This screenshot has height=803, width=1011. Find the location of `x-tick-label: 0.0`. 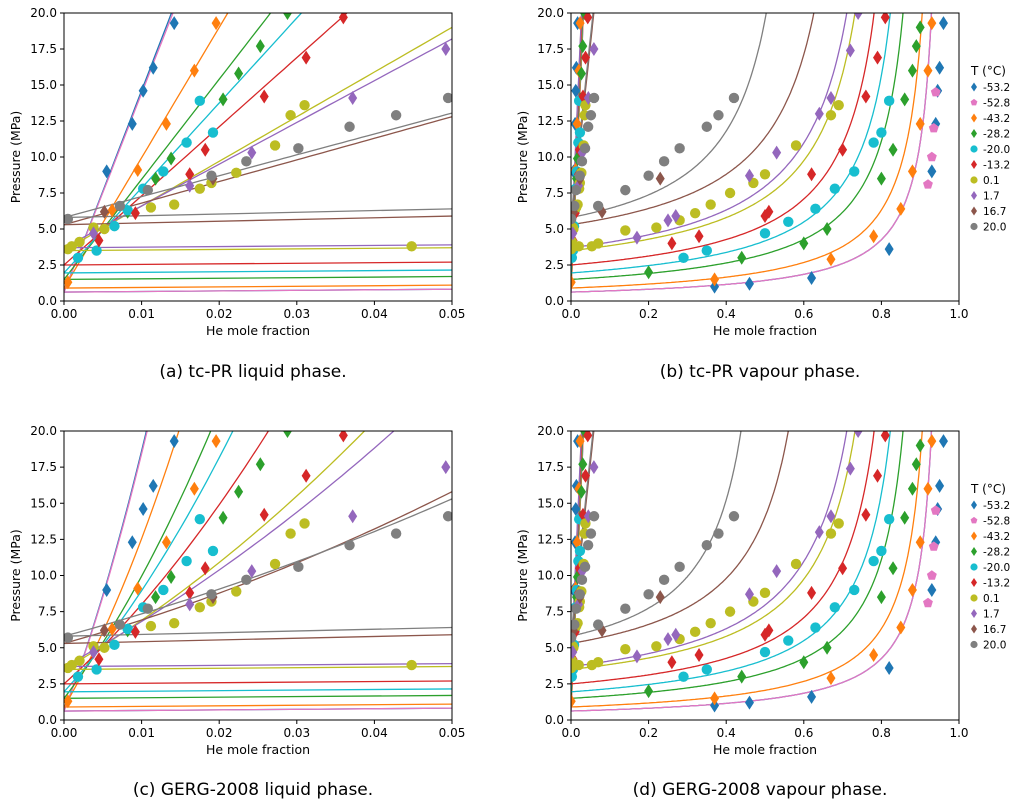

x-tick-label: 0.0 is located at coordinates (570, 314).